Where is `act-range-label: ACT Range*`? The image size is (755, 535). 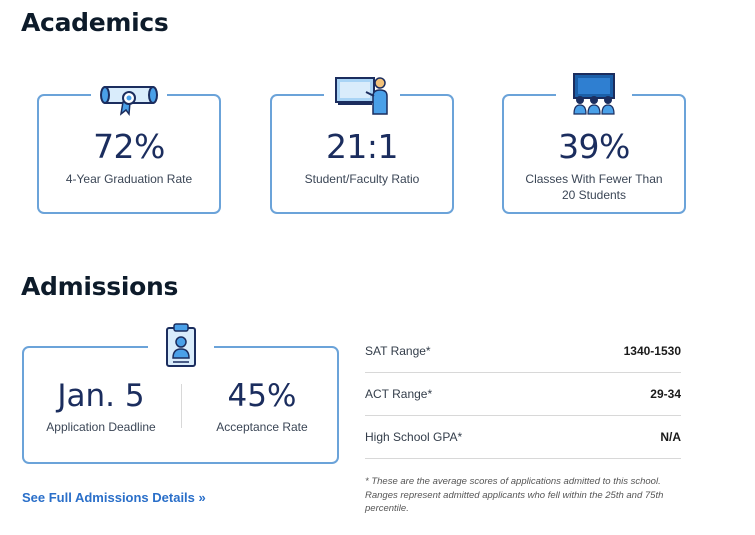 act-range-label: ACT Range* is located at coordinates (399, 394).